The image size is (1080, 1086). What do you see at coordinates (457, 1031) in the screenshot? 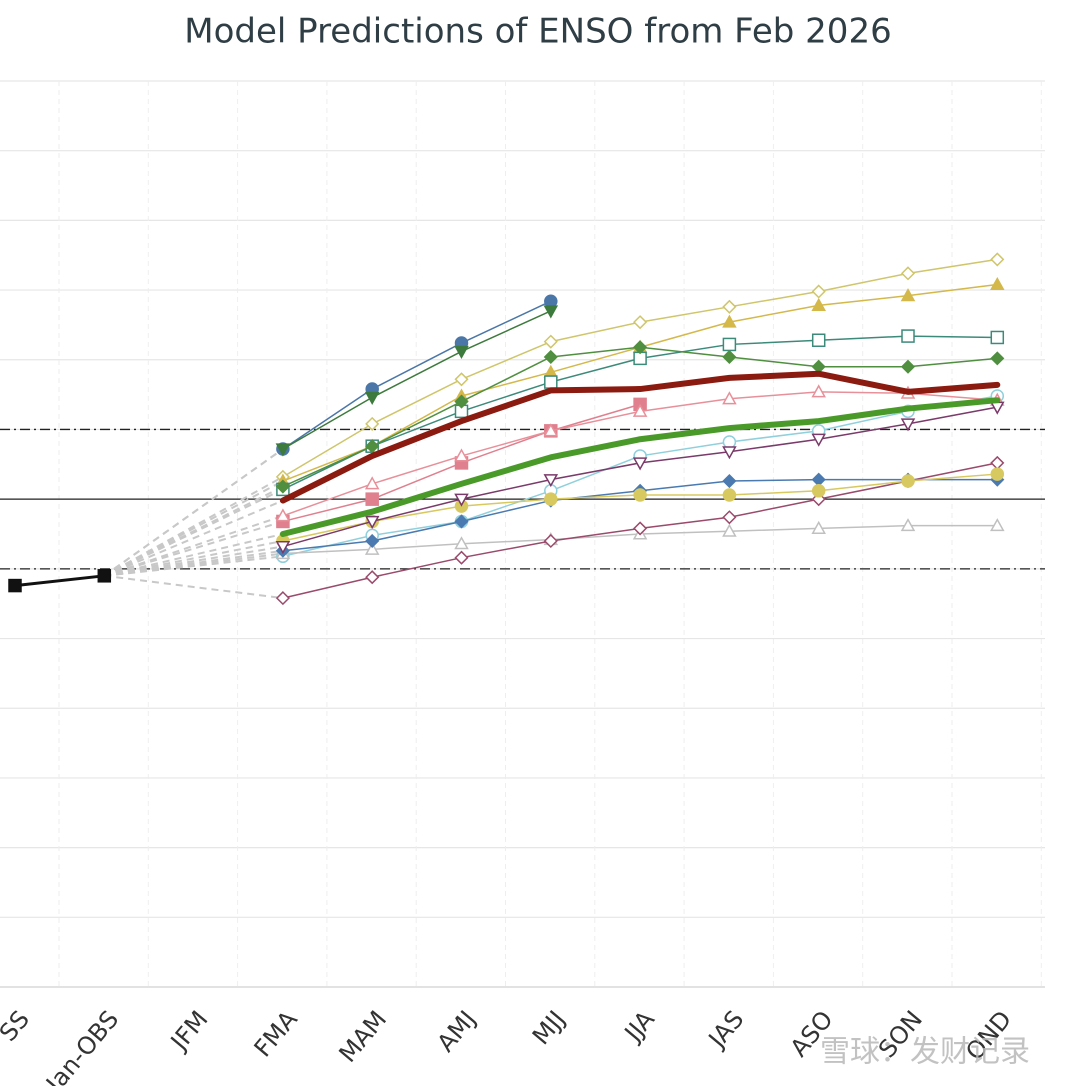
I see `x-tick-label: AMJ` at bounding box center [457, 1031].